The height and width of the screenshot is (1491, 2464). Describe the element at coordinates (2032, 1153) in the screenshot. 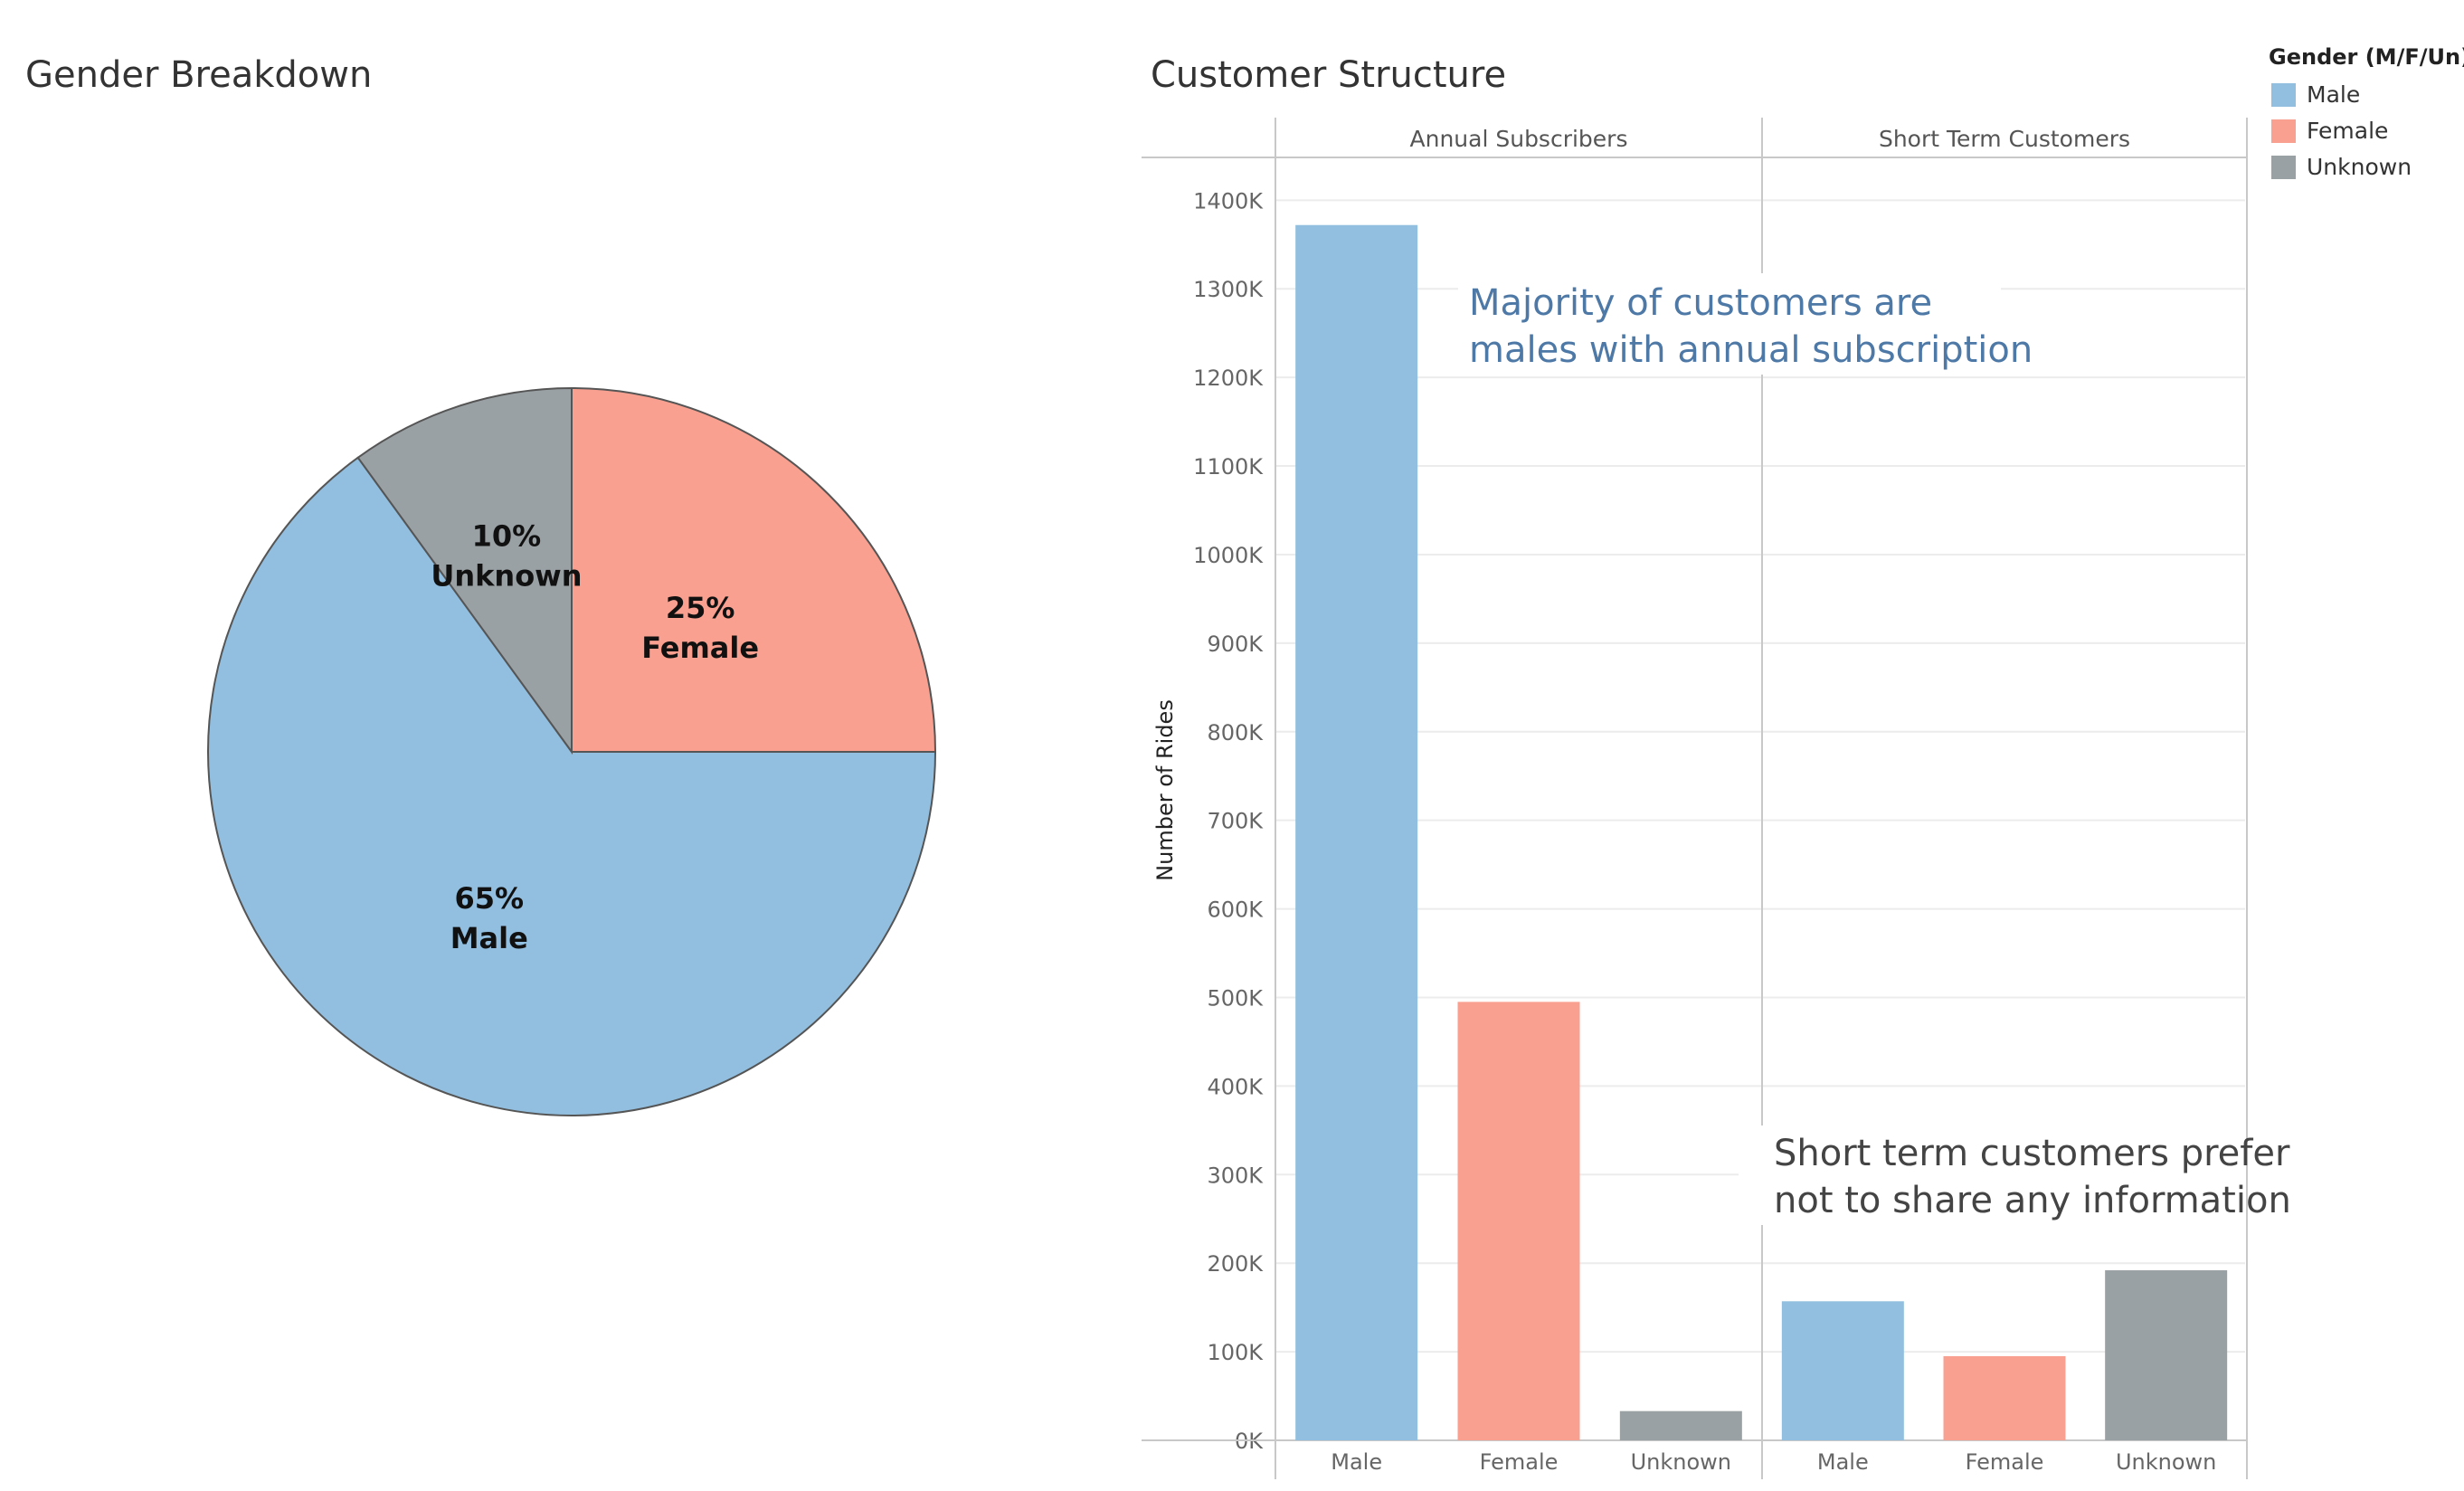

I see `annotation-short-term-line-1: Short term customers prefer` at that location.